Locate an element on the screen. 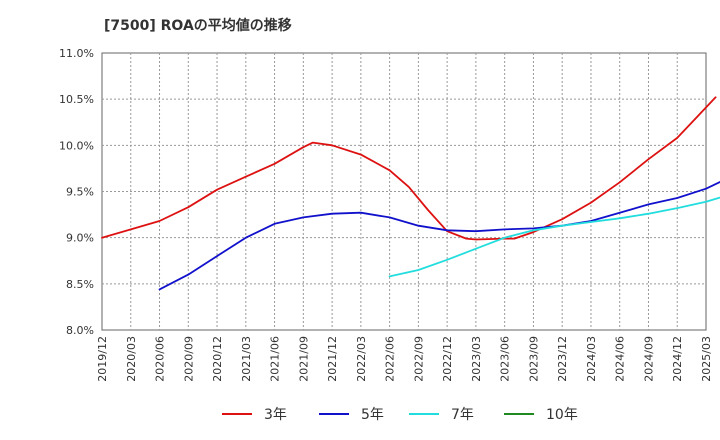 The height and width of the screenshot is (440, 720). x-tick-label: 2020/06 is located at coordinates (160, 359).